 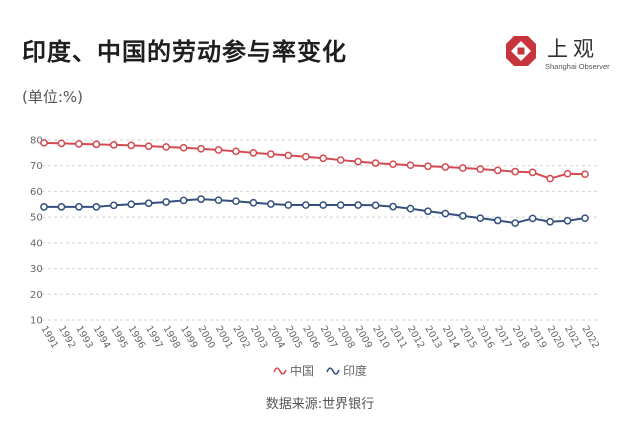 I want to click on india-series-line, so click(x=314, y=211).